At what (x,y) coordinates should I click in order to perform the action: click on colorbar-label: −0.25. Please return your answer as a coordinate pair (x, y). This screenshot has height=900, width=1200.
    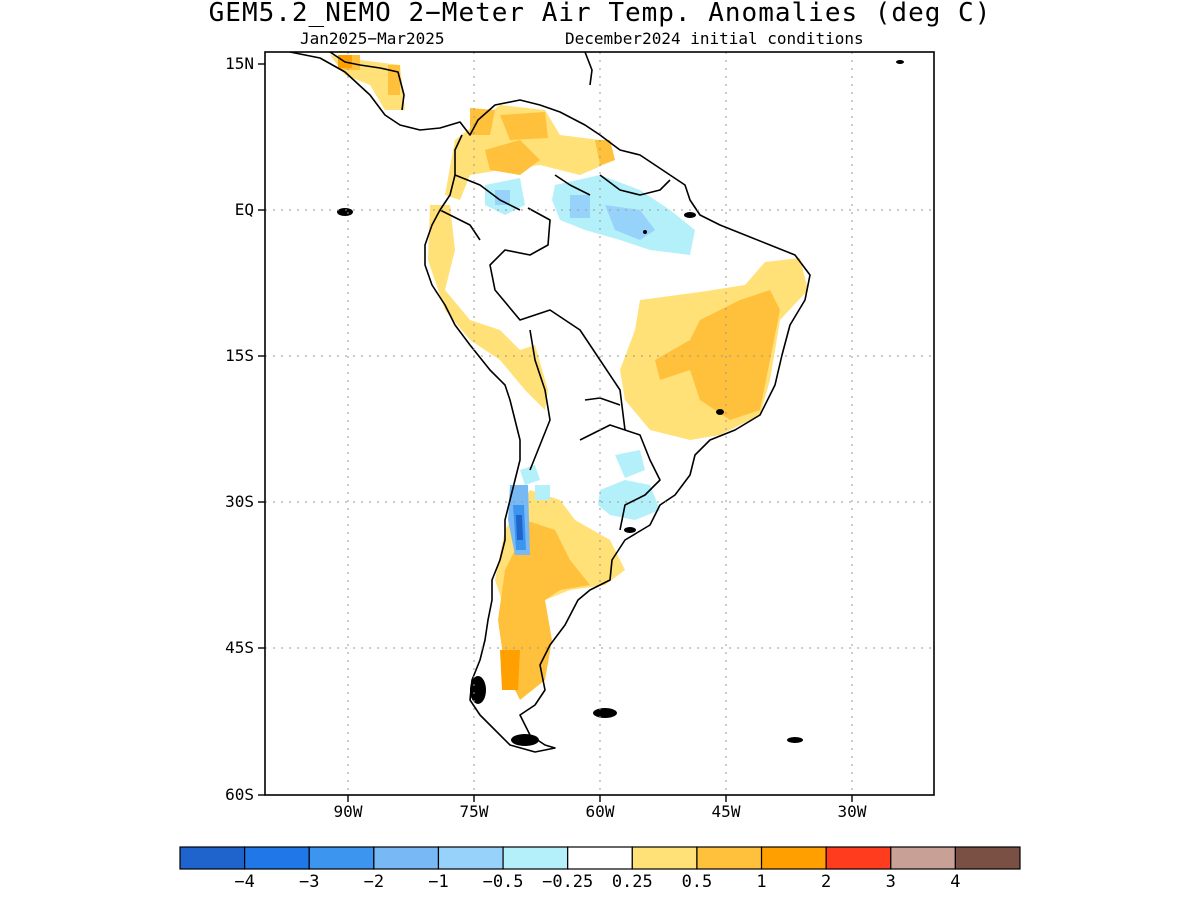
    Looking at the image, I should click on (568, 882).